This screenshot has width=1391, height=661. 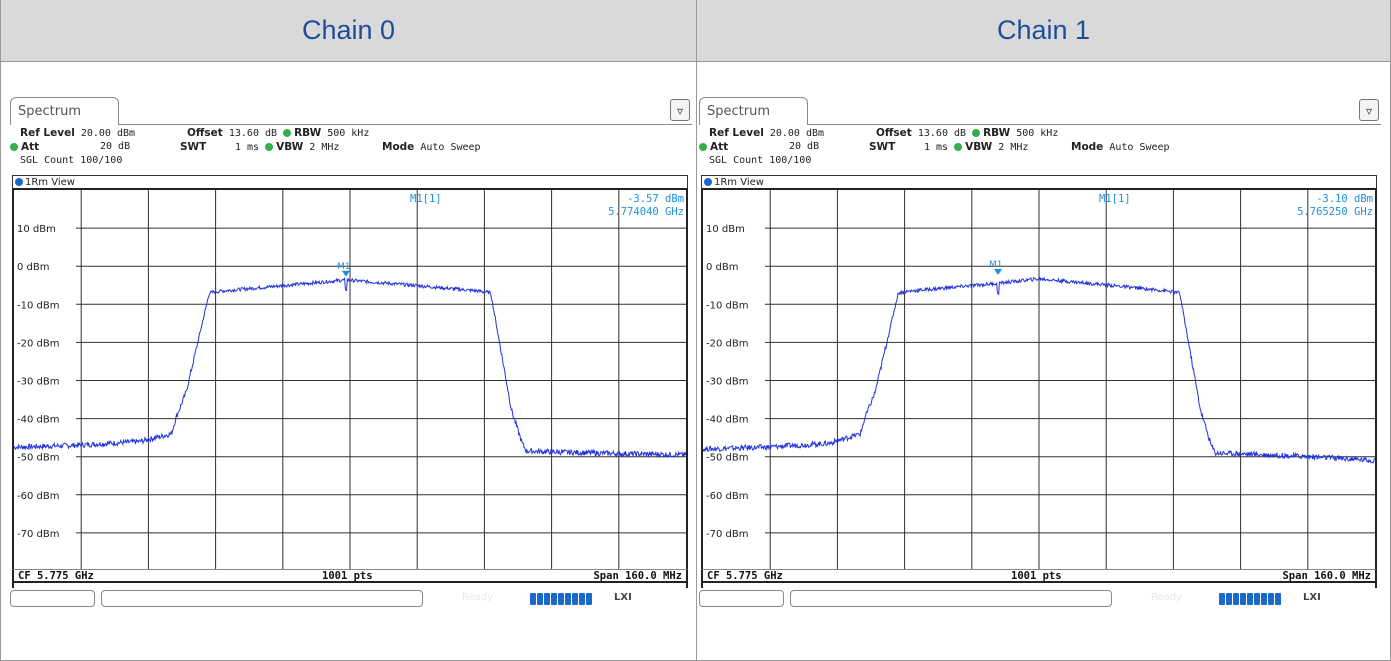 What do you see at coordinates (1043, 31) in the screenshot?
I see `chain-1-header: Chain 1` at bounding box center [1043, 31].